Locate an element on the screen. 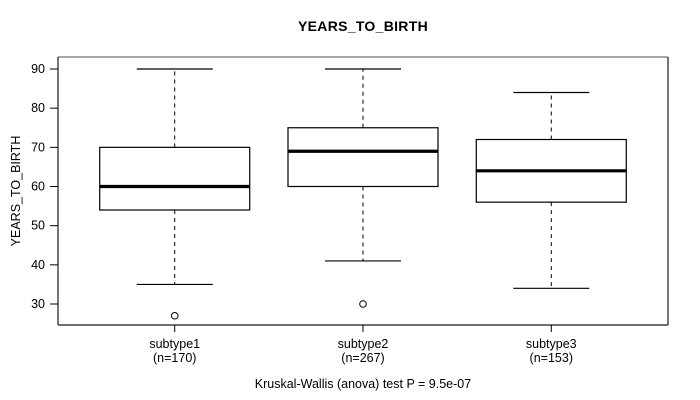  y-tick-label: 90 is located at coordinates (38, 69).